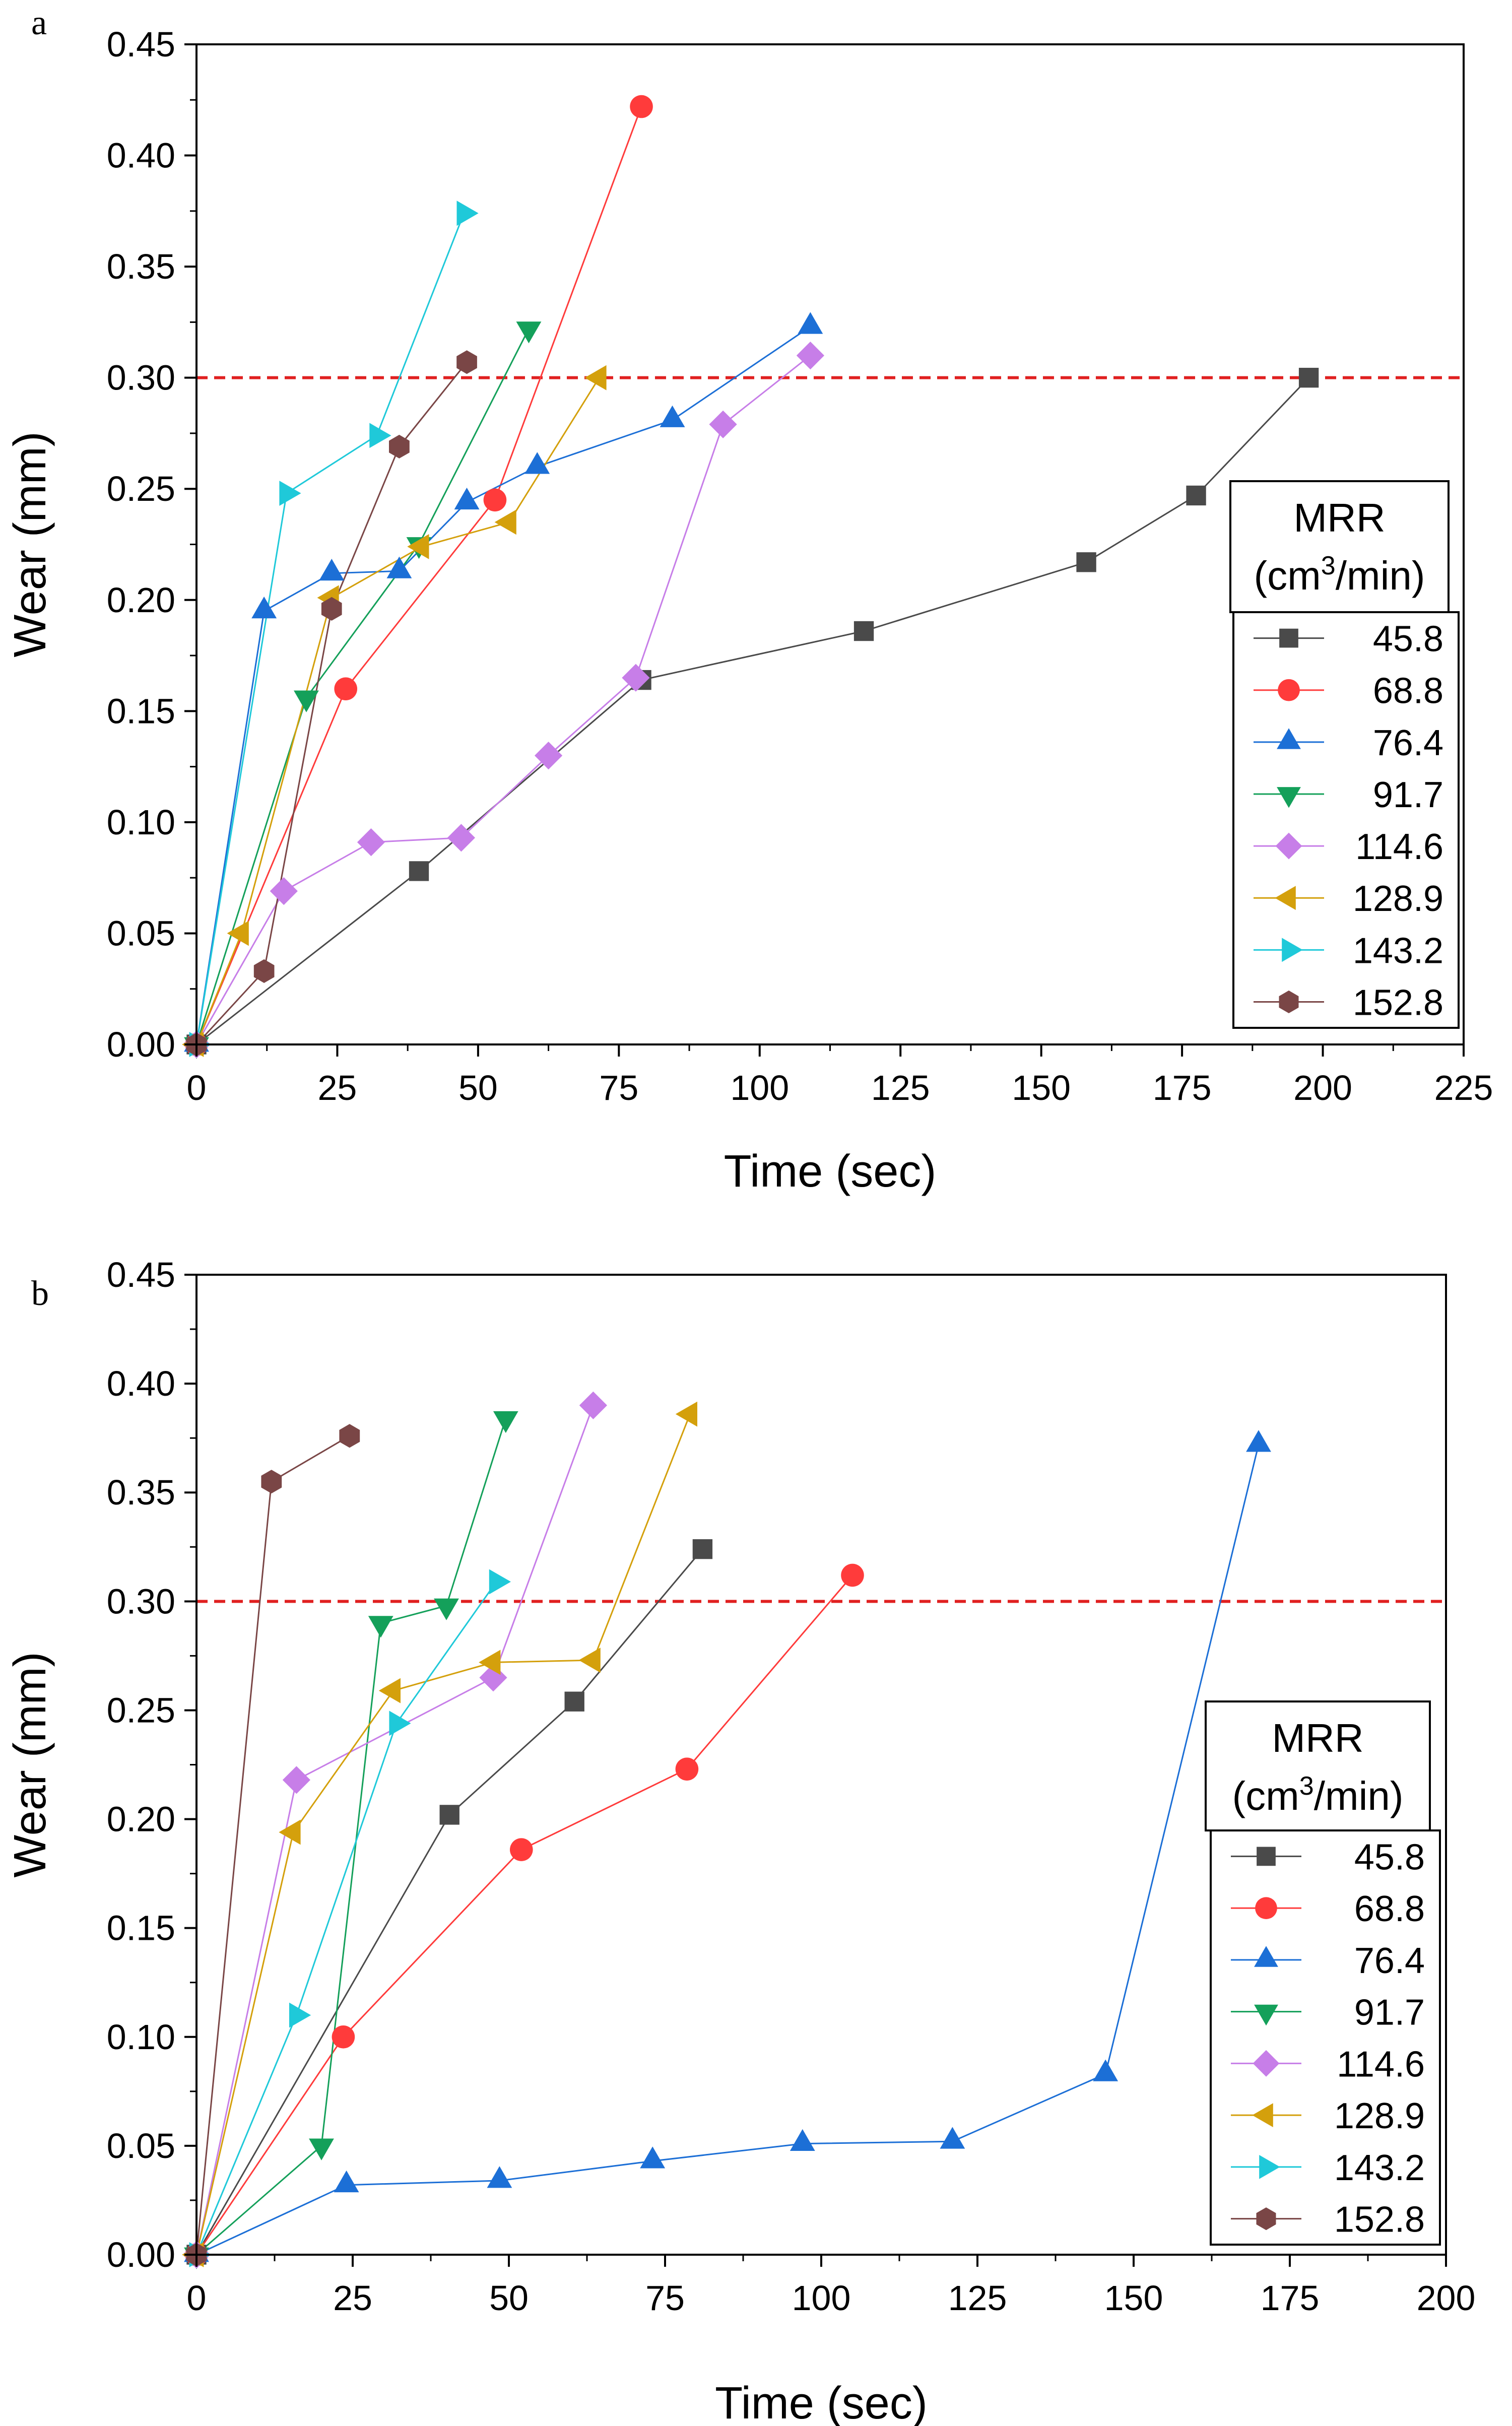 This screenshot has width=1512, height=2426. What do you see at coordinates (1289, 1001) in the screenshot?
I see `legend-marker-152.8` at bounding box center [1289, 1001].